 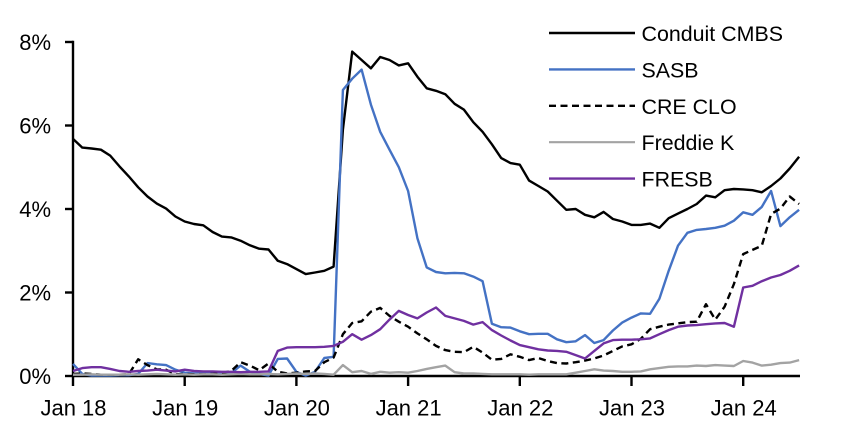 I want to click on svg-text: Jan 24, so click(x=744, y=408).